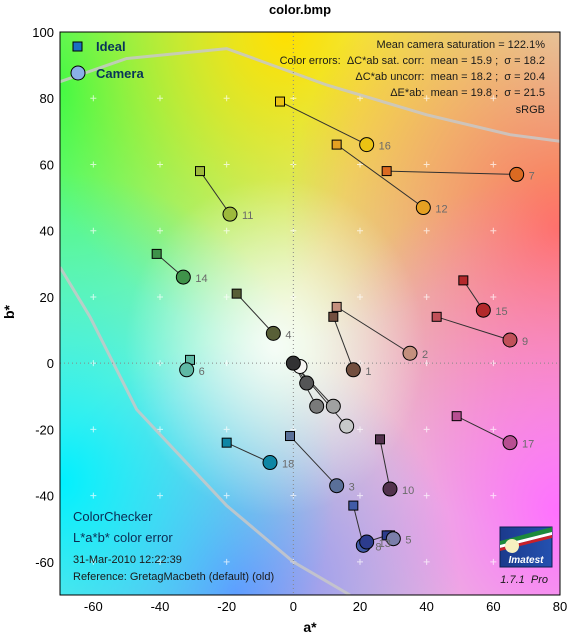  What do you see at coordinates (47, 231) in the screenshot?
I see `y-tick-label: 40` at bounding box center [47, 231].